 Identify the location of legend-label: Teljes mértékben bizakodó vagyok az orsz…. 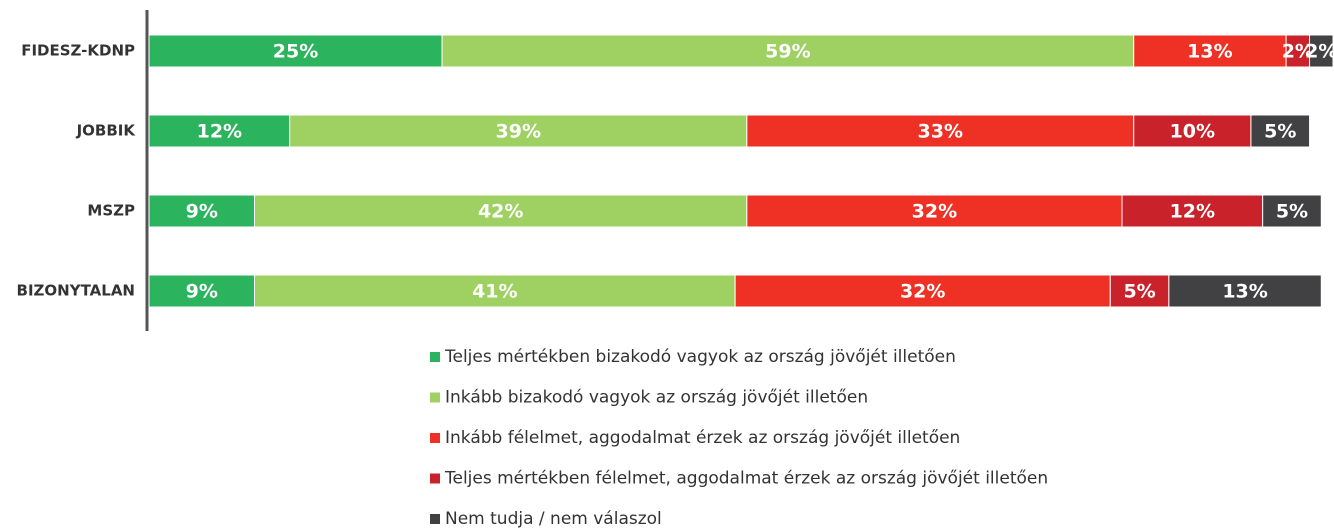
(700, 357).